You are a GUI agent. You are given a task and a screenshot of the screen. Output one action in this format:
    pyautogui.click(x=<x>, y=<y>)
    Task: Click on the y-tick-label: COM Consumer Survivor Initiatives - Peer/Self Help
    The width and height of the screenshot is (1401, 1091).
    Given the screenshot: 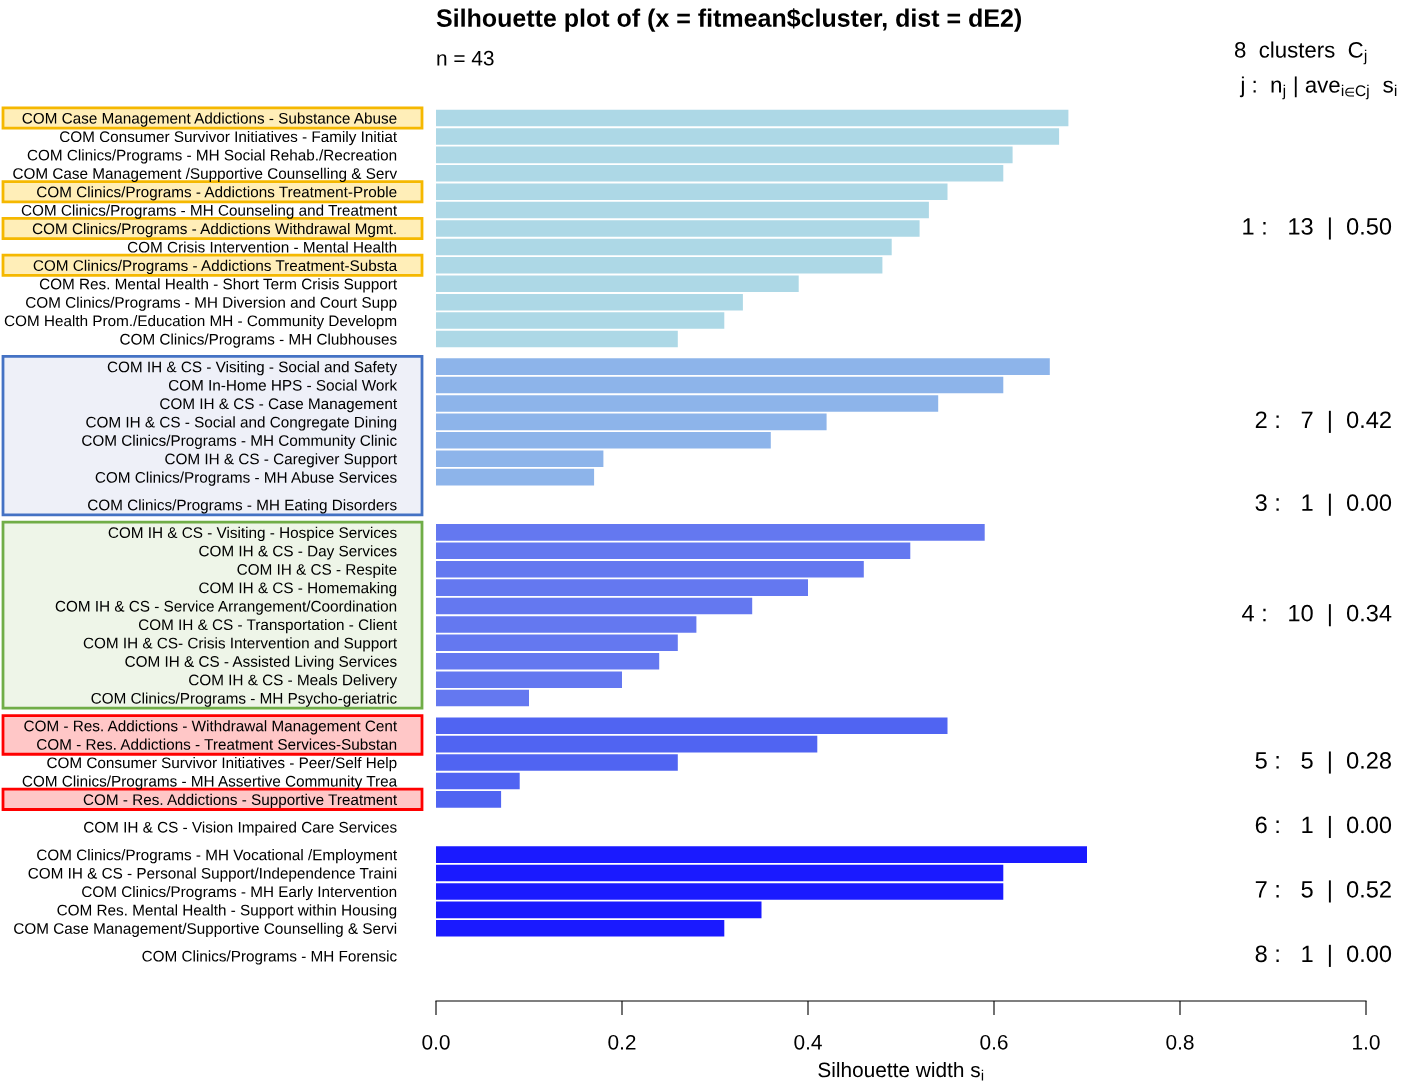 What is the action you would take?
    pyautogui.click(x=222, y=764)
    